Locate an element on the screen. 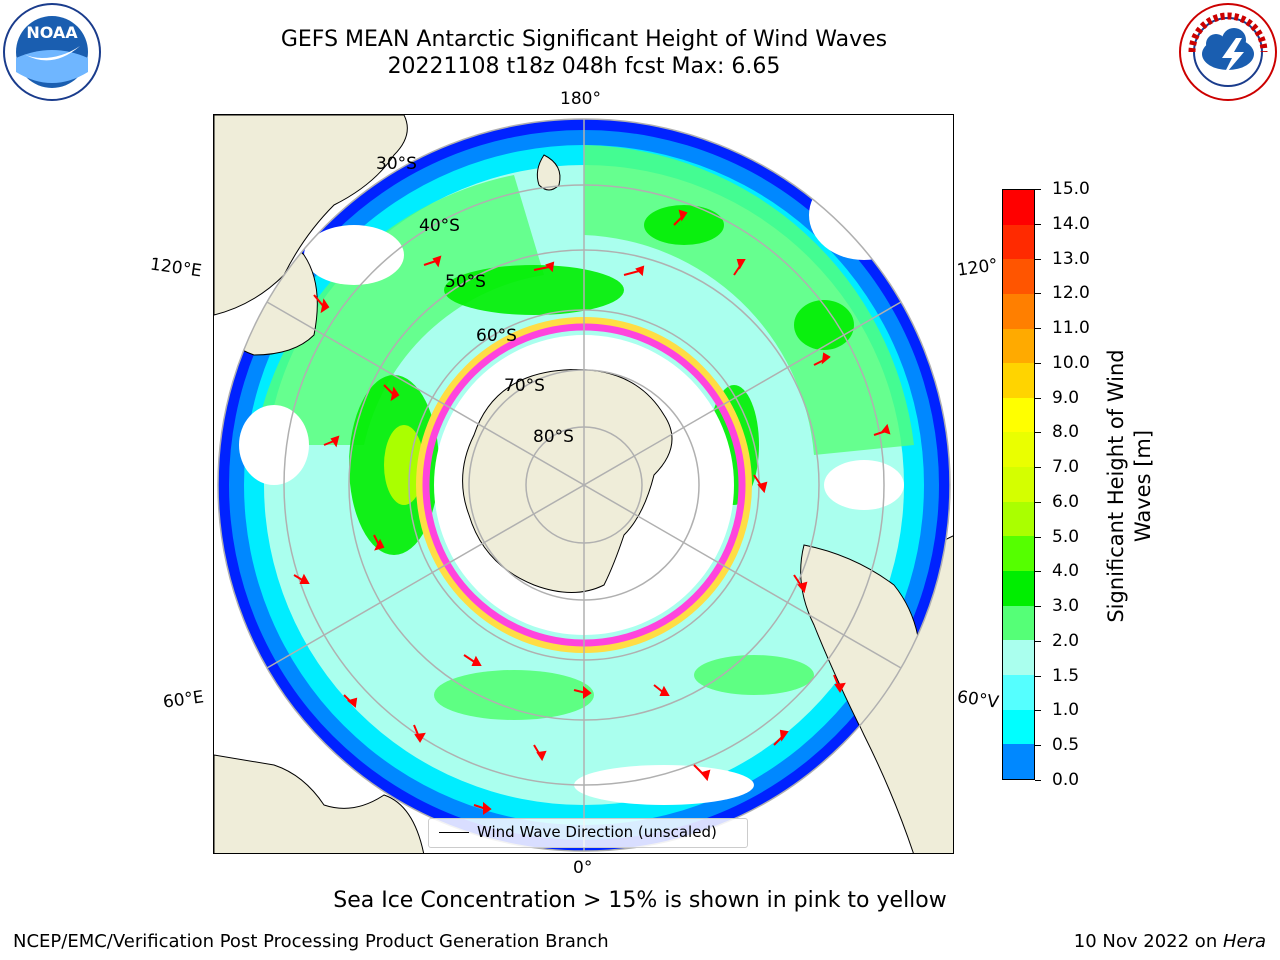 The width and height of the screenshot is (1280, 960). map-legend: Wind Wave Direction (unscaled) is located at coordinates (588, 833).